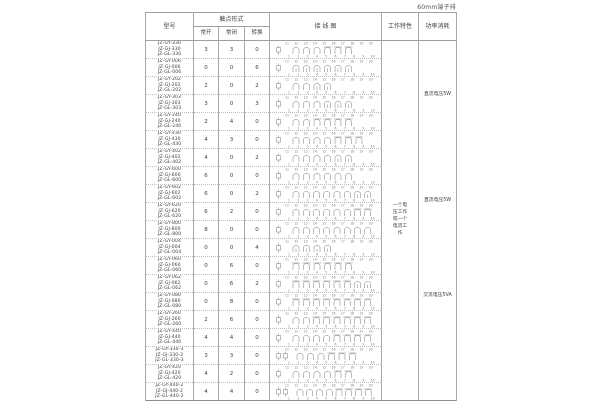  I want to click on model-number: JZ-GY-440-2, so click(169, 386).